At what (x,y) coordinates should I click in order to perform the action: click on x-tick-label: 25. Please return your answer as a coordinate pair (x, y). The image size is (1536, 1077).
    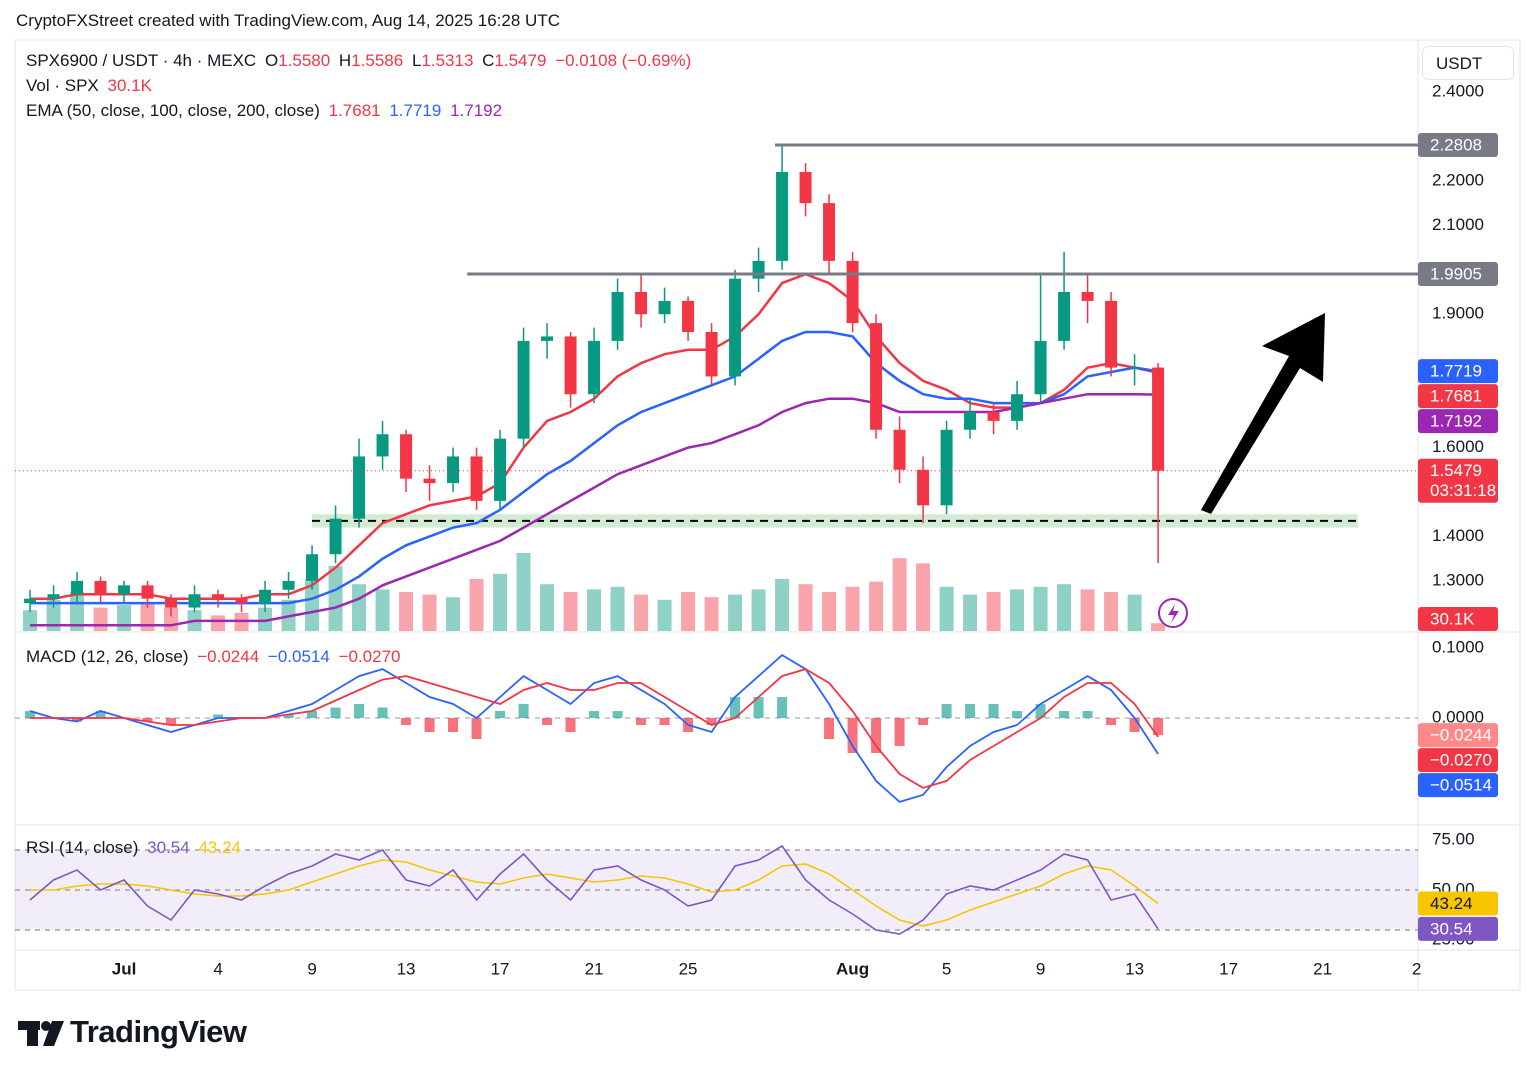
    Looking at the image, I should click on (688, 968).